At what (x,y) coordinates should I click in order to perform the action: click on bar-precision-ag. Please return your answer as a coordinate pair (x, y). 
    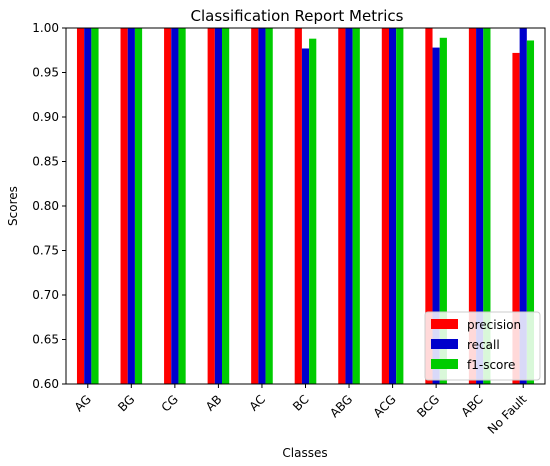
    Looking at the image, I should click on (80, 206).